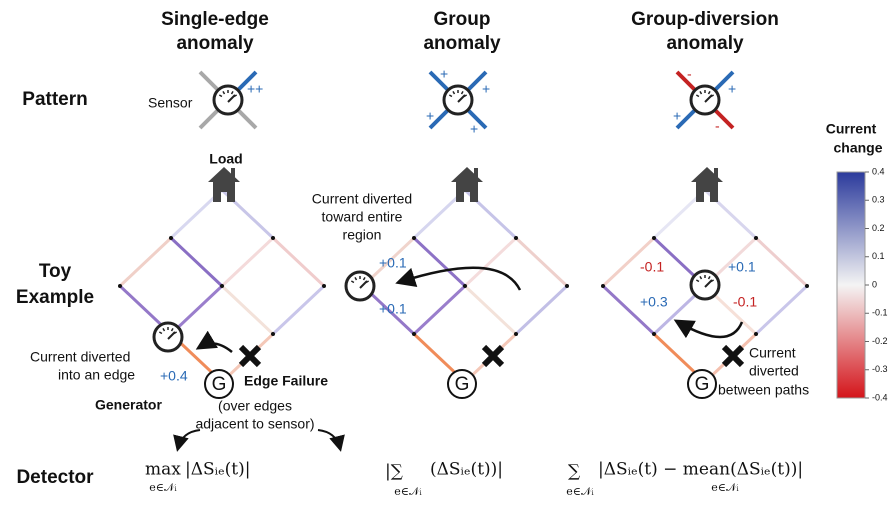 This screenshot has height=518, width=894. What do you see at coordinates (362, 199) in the screenshot?
I see `note: Current diverted` at bounding box center [362, 199].